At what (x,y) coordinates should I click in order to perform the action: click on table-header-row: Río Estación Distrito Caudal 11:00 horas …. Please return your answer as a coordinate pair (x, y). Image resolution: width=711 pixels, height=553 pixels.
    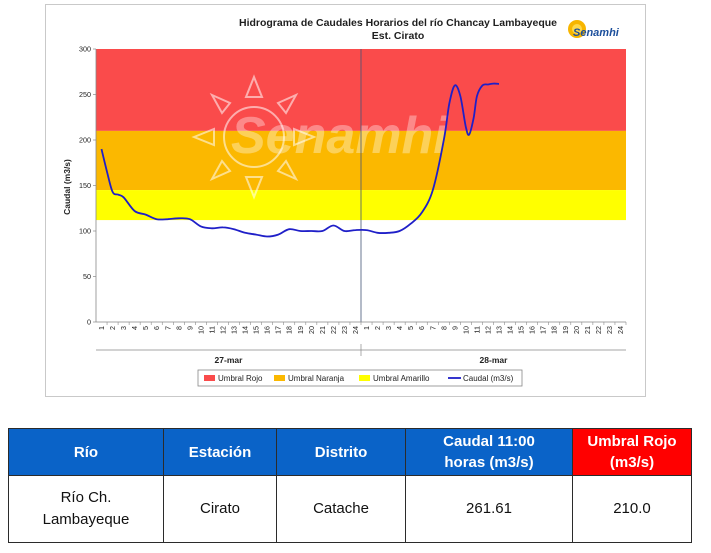
    Looking at the image, I should click on (350, 452).